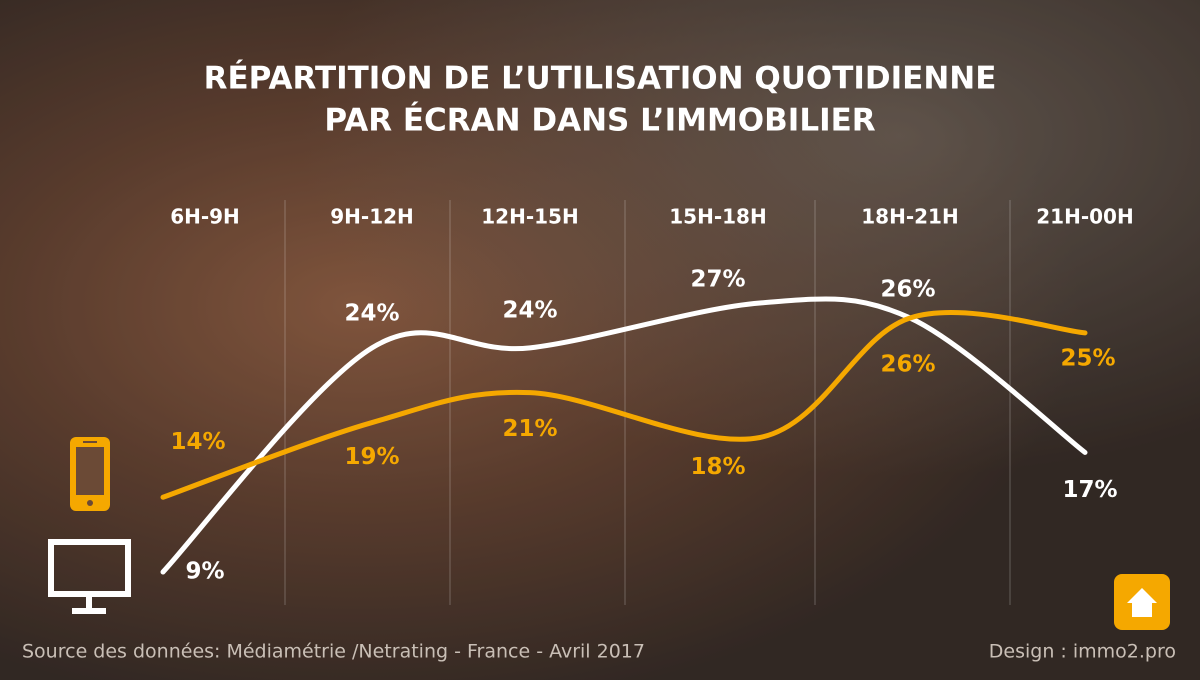 Image resolution: width=1200 pixels, height=684 pixels. What do you see at coordinates (205, 217) in the screenshot?
I see `column-header: 6H-9H` at bounding box center [205, 217].